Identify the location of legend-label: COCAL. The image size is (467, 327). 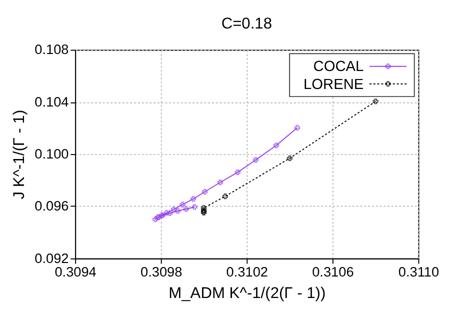
(338, 67).